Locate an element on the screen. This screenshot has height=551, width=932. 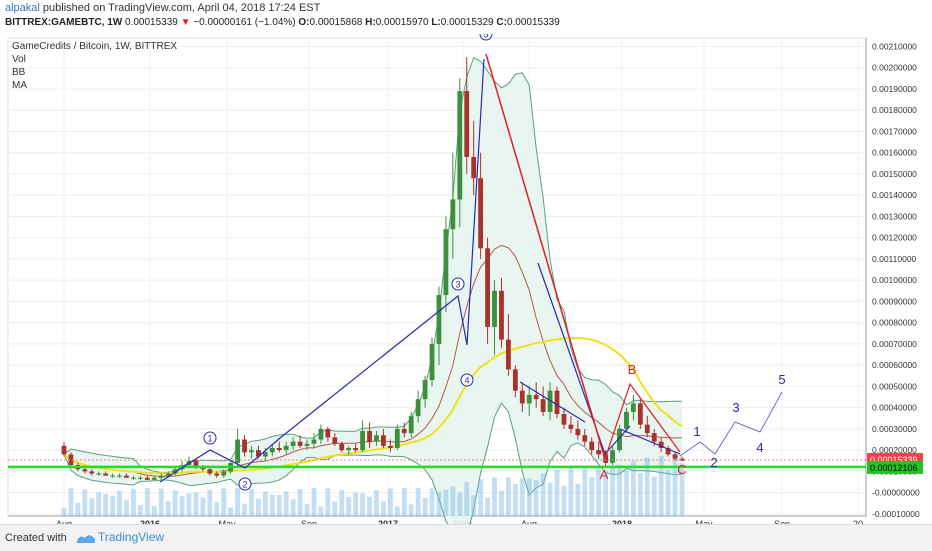
support-tag-label: 0.00012106 is located at coordinates (894, 468).